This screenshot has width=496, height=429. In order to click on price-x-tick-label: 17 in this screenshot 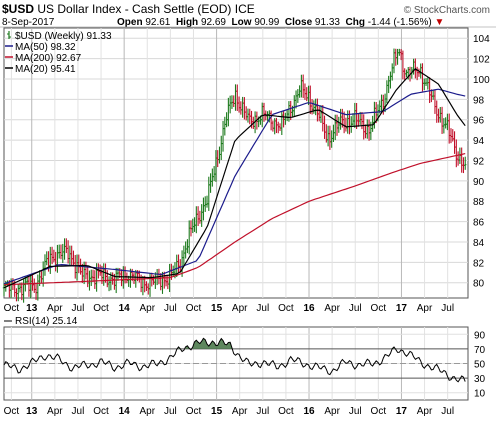, I will do `click(402, 308)`.